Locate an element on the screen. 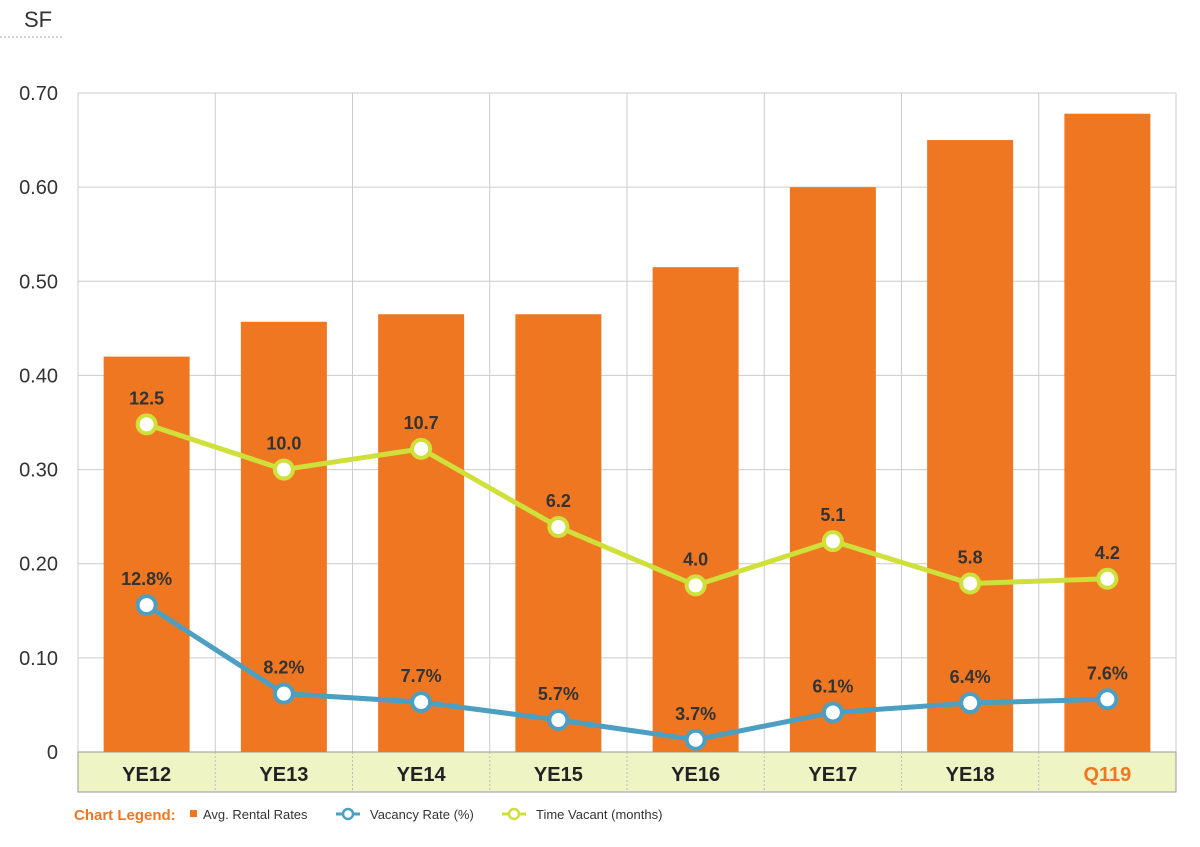  data-label-vacancy-rate: 12.8% is located at coordinates (146, 579).